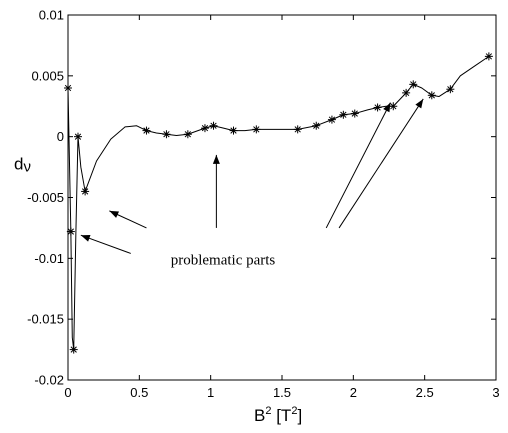 This screenshot has height=433, width=508. What do you see at coordinates (22, 165) in the screenshot?
I see `y-axis-label: dν` at bounding box center [22, 165].